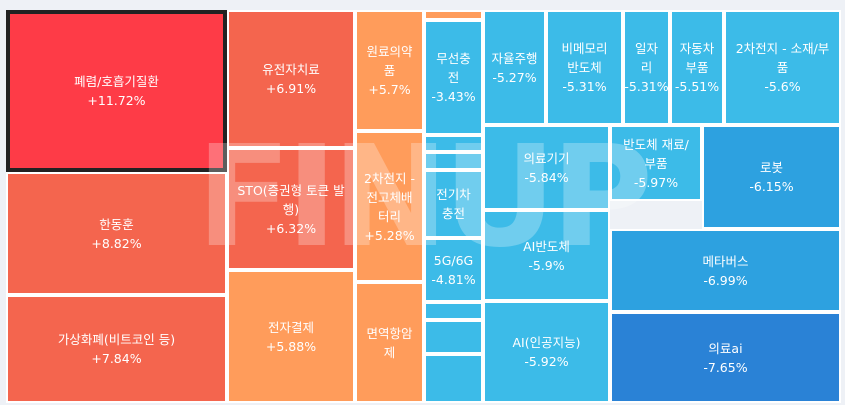 Image resolution: width=845 pixels, height=405 pixels. Describe the element at coordinates (116, 339) in the screenshot. I see `tile-label: 가상화폐(비트코인 등)` at that location.